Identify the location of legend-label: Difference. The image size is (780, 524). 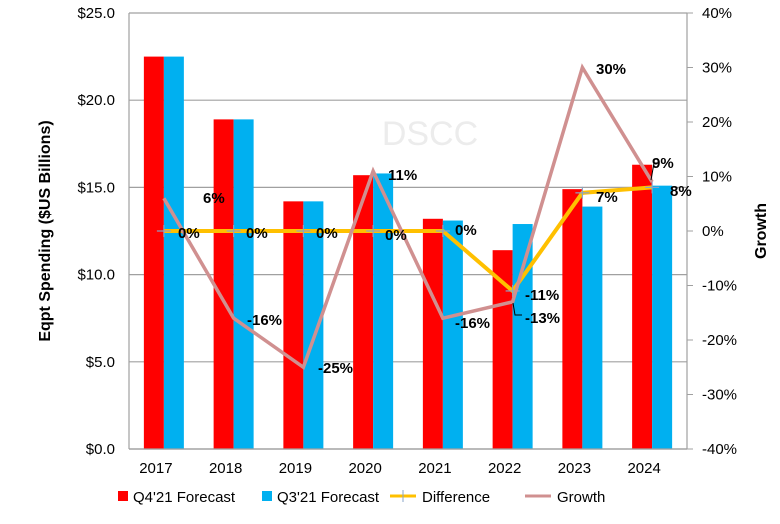
(456, 497).